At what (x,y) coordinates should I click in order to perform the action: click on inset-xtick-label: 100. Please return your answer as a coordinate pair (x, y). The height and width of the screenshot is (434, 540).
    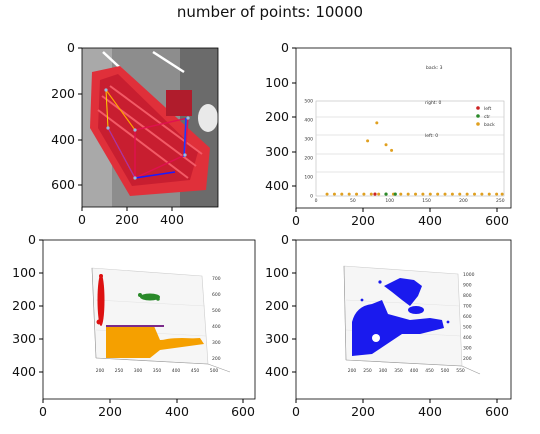
    Looking at the image, I should click on (389, 201).